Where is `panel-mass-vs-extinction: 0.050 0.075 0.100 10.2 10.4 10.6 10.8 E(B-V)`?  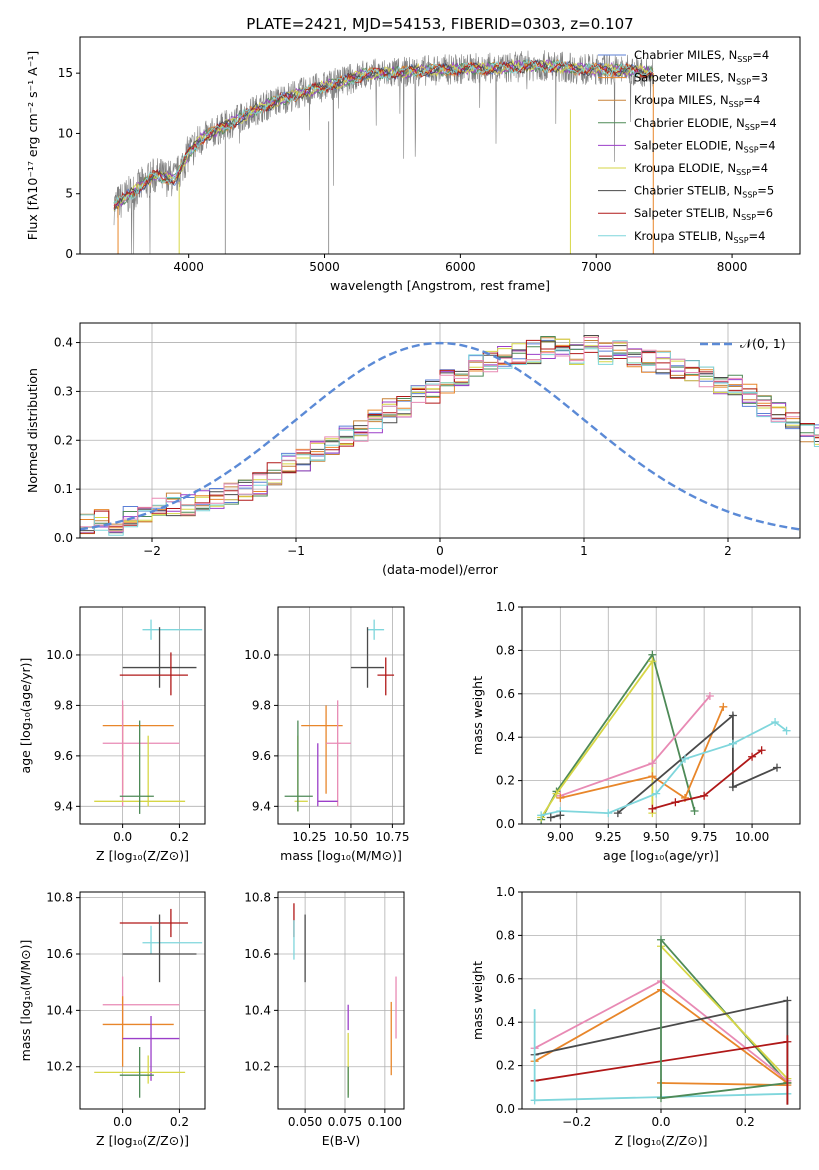 panel-mass-vs-extinction: 0.050 0.075 0.100 10.2 10.4 10.6 10.8 E(B-V) is located at coordinates (324, 1019).